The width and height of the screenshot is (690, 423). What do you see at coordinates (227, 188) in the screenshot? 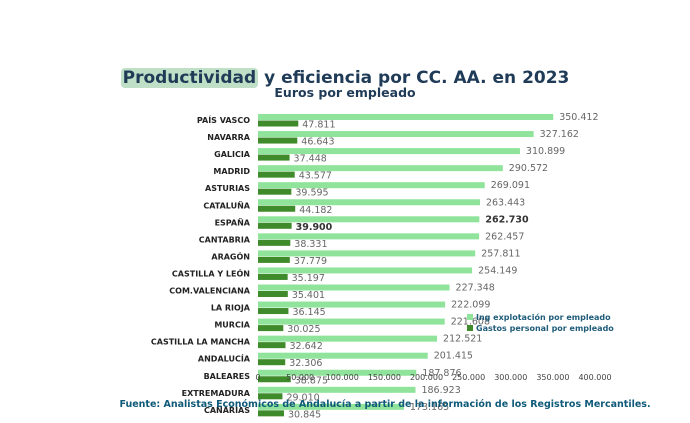
I see `category-label: ASTURIAS` at bounding box center [227, 188].